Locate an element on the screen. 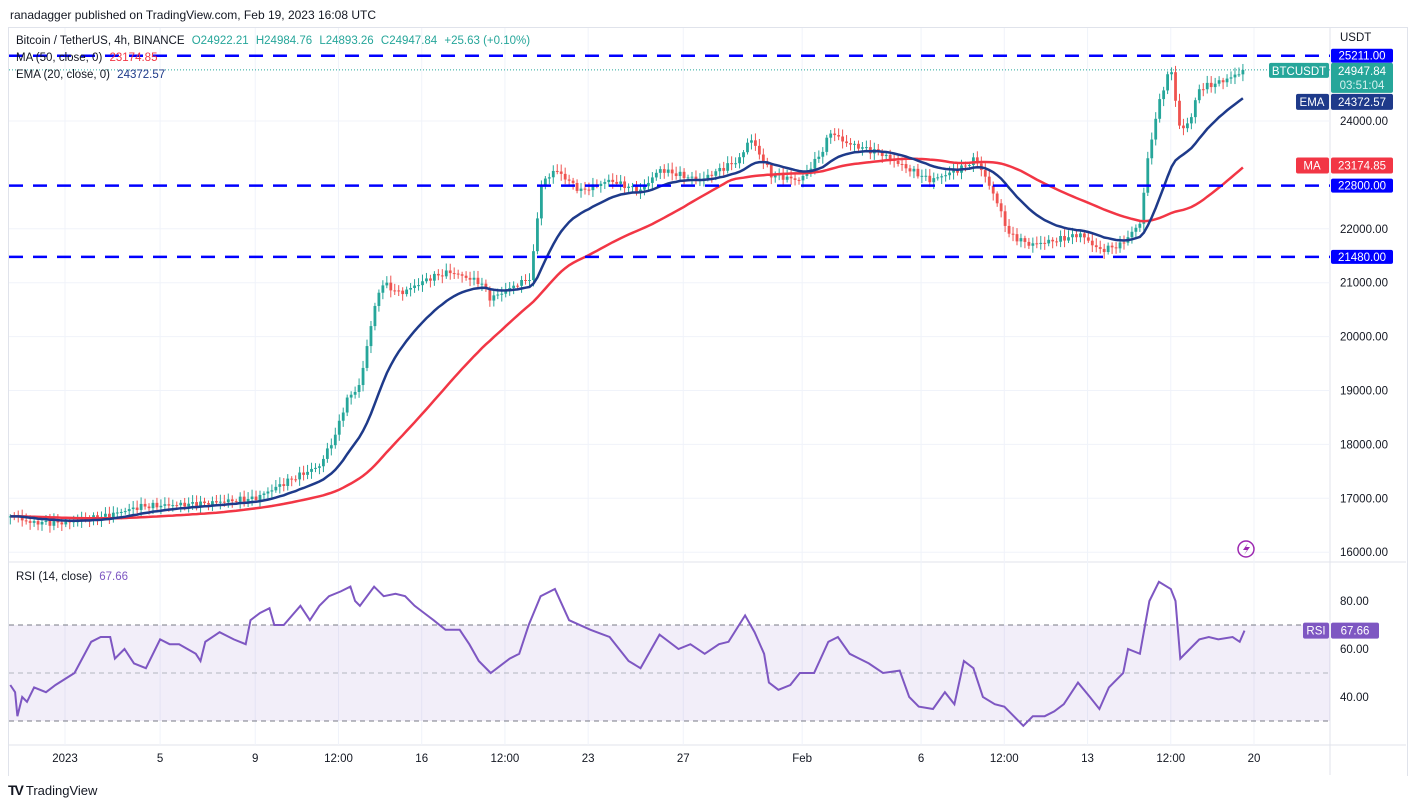 The height and width of the screenshot is (808, 1410). ma-tag-label: MA is located at coordinates (1312, 166).